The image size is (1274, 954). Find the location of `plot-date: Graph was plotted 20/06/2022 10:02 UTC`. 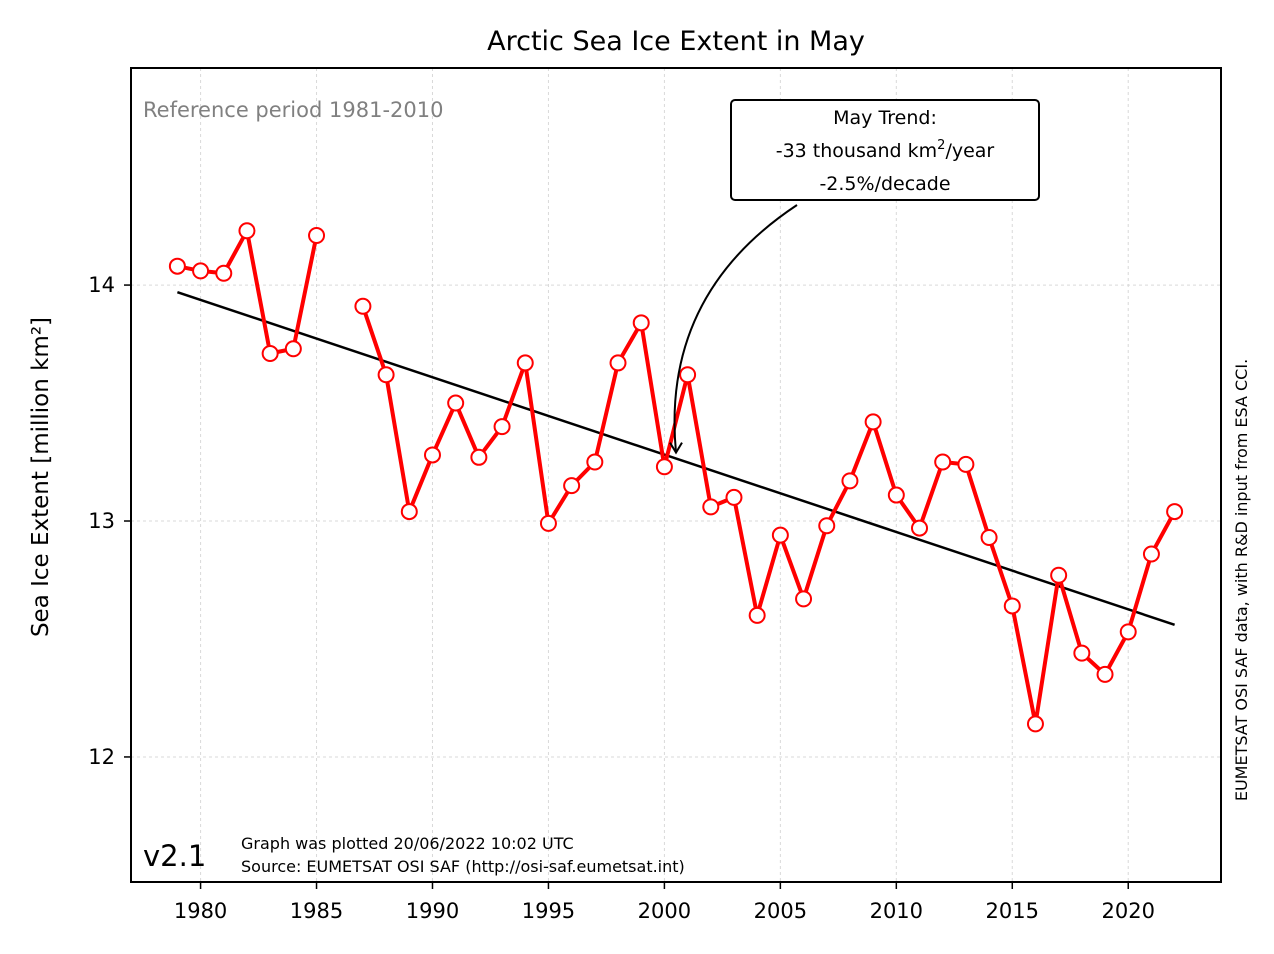

plot-date: Graph was plotted 20/06/2022 10:02 UTC is located at coordinates (407, 843).